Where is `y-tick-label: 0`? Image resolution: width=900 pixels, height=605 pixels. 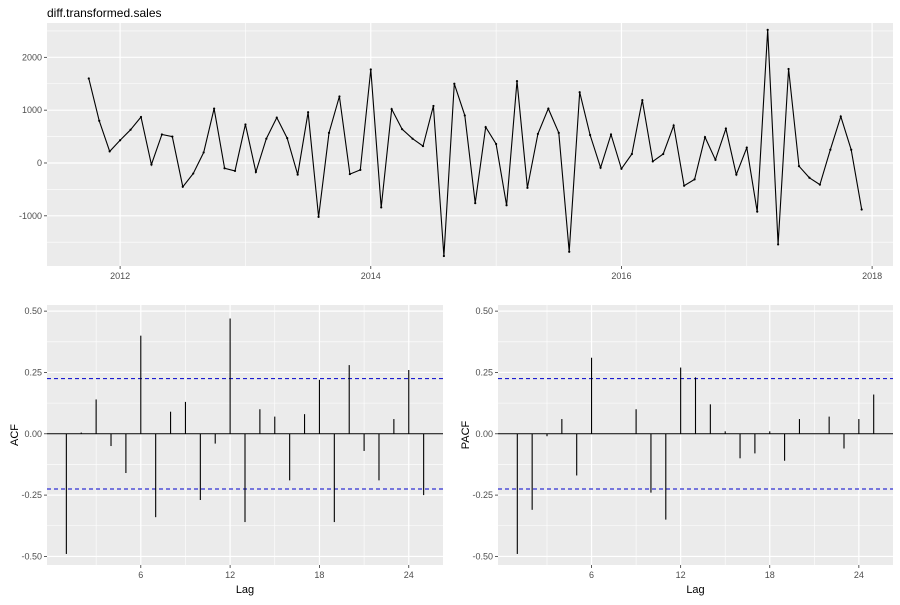
y-tick-label: 0 is located at coordinates (39, 163).